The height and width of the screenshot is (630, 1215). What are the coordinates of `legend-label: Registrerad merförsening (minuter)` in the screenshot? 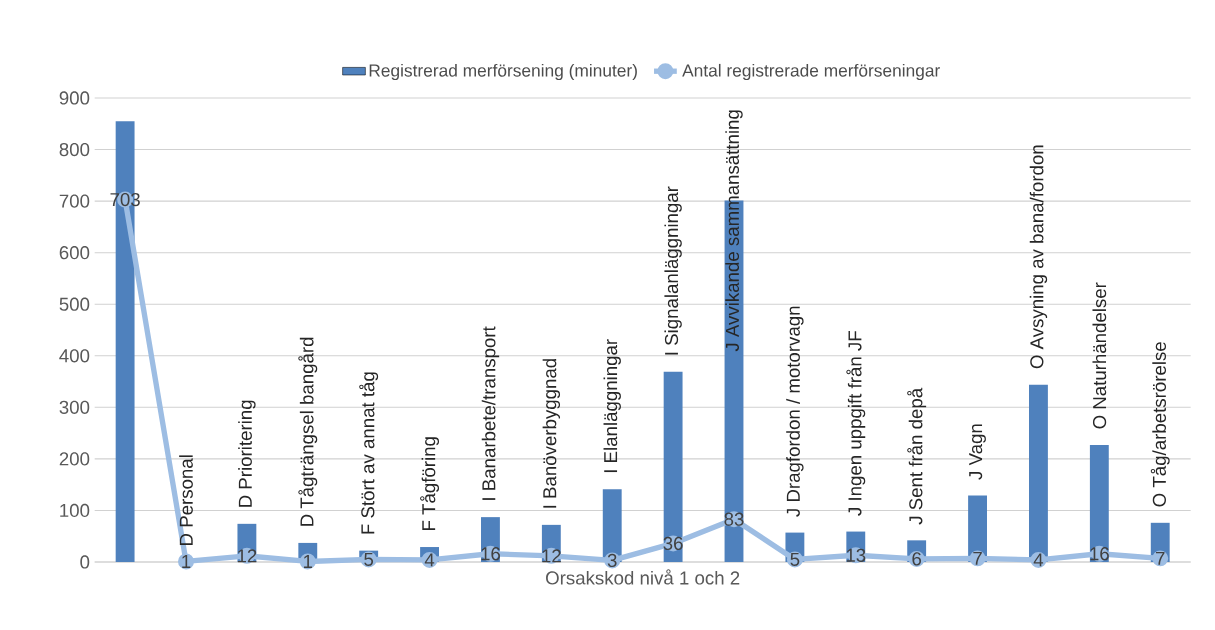 It's located at (503, 72).